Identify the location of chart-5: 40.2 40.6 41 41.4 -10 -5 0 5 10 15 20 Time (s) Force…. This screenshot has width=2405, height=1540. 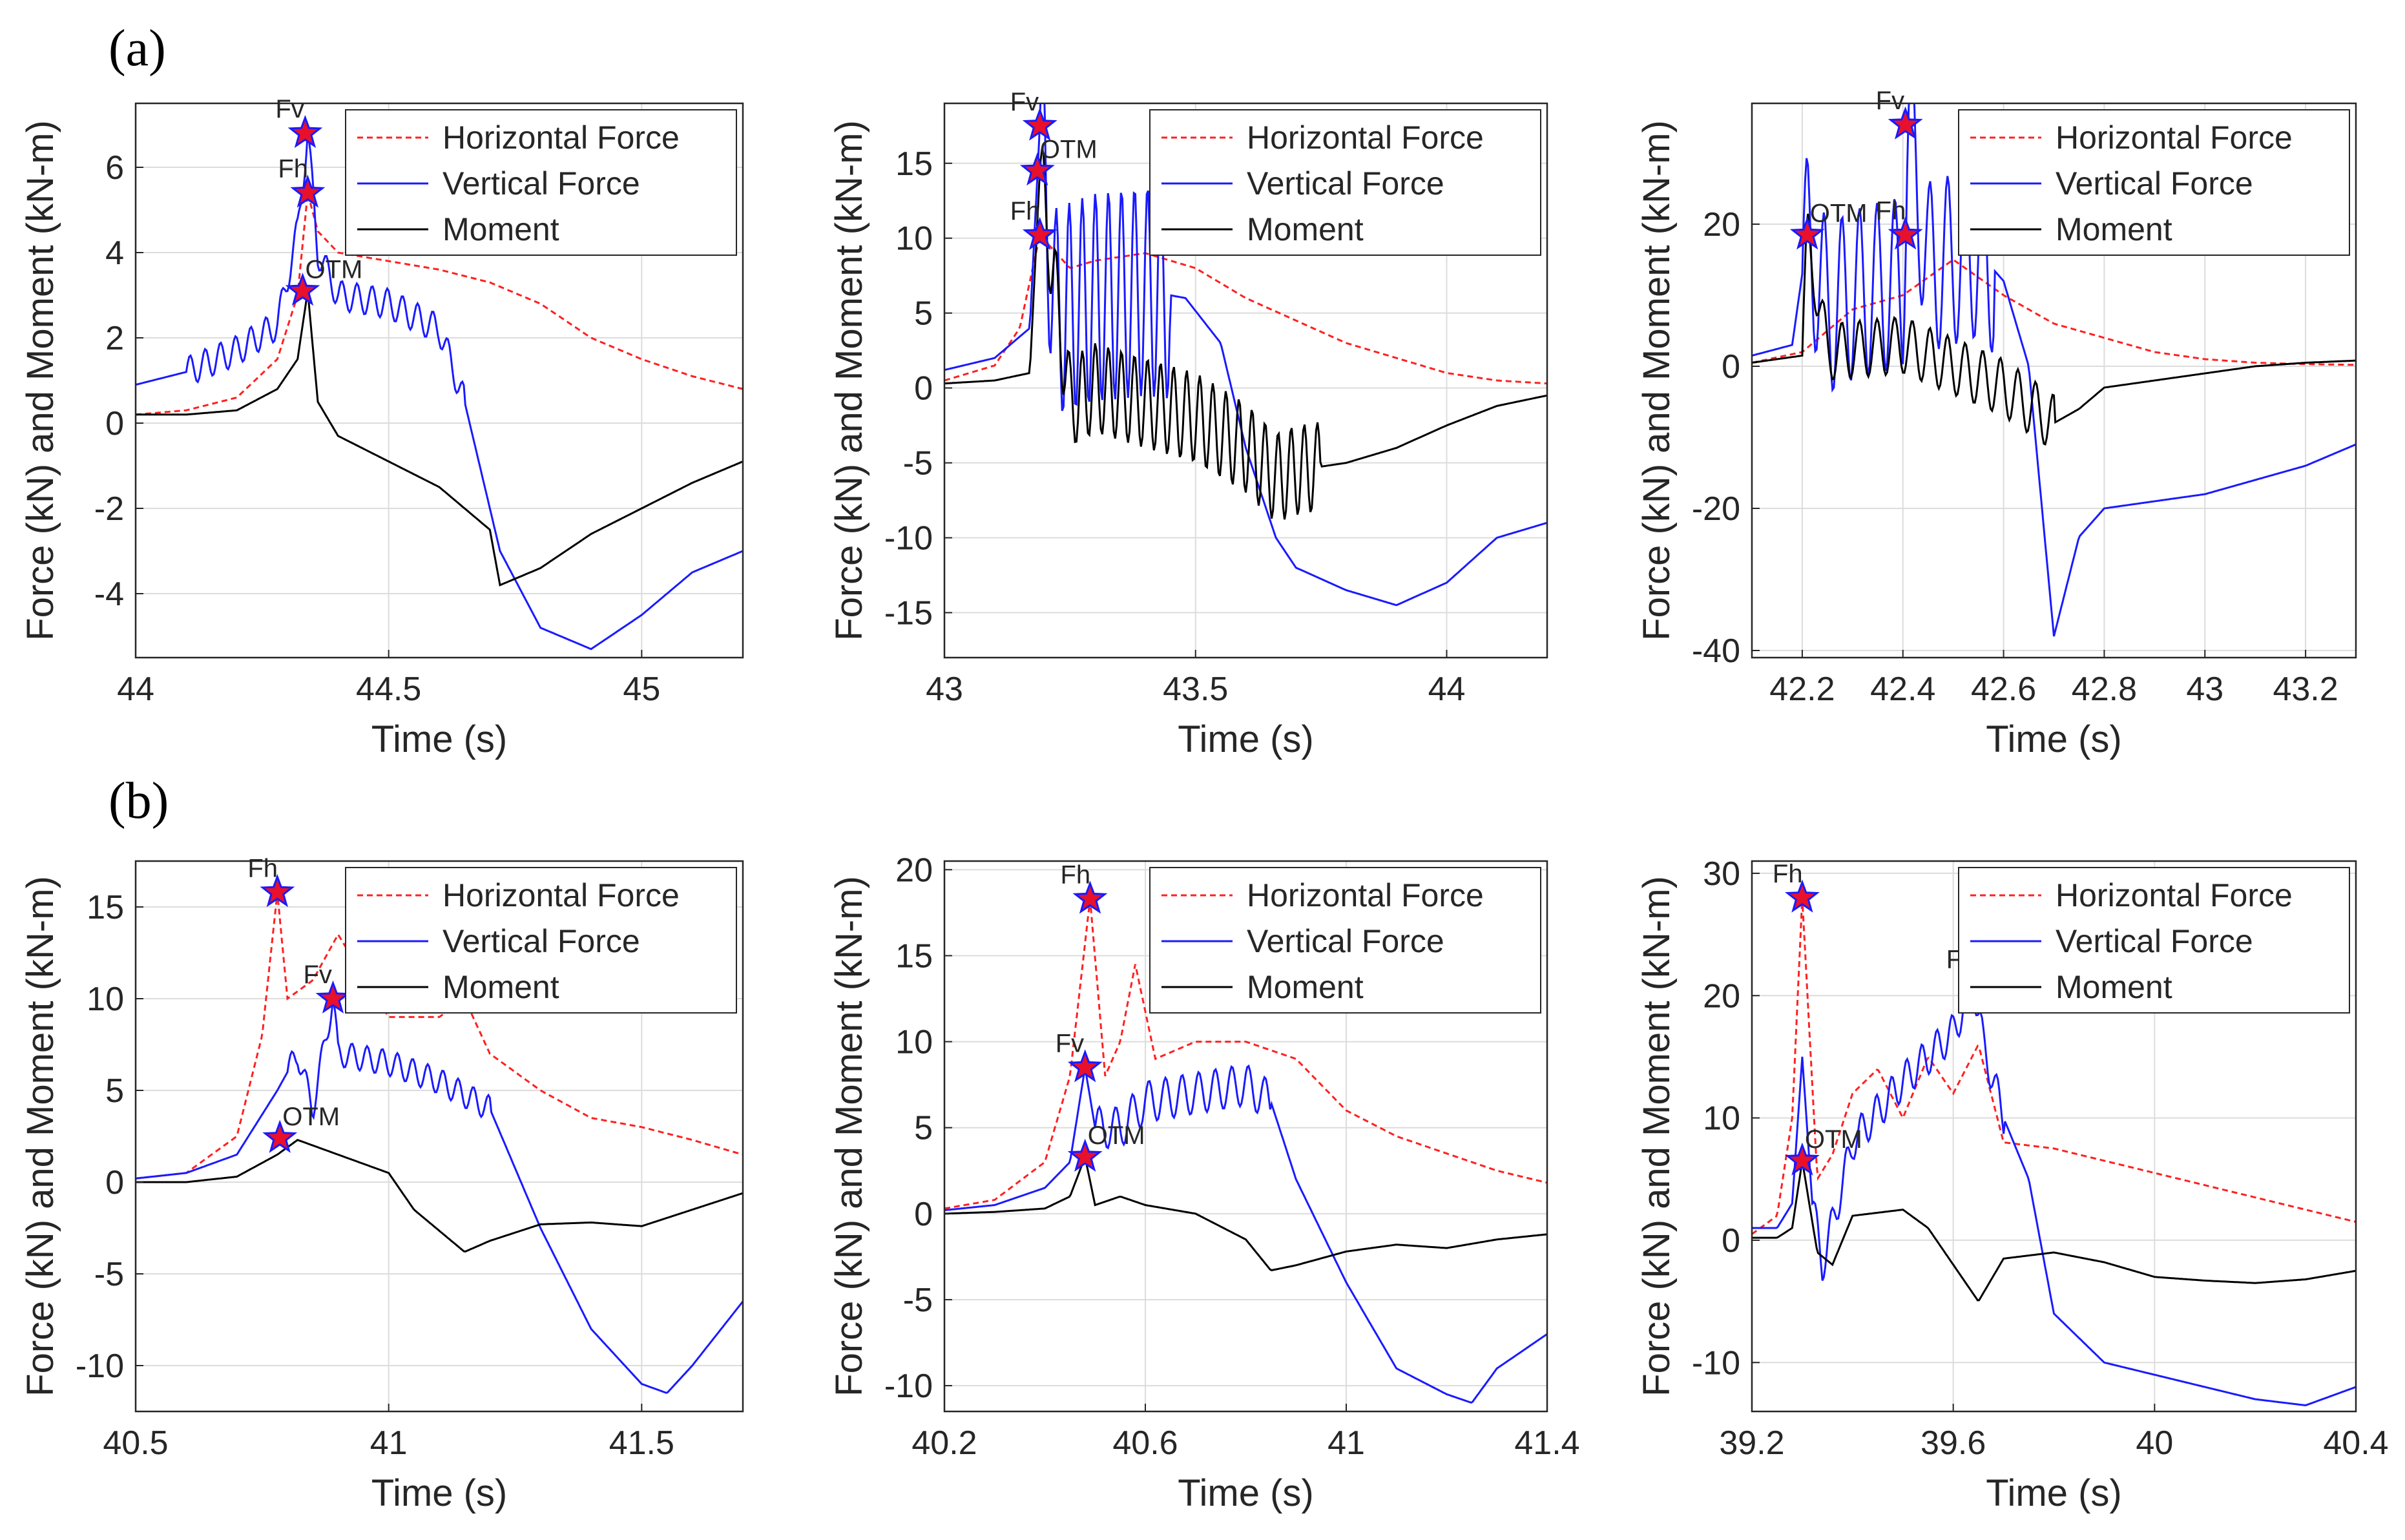
(1204, 1182).